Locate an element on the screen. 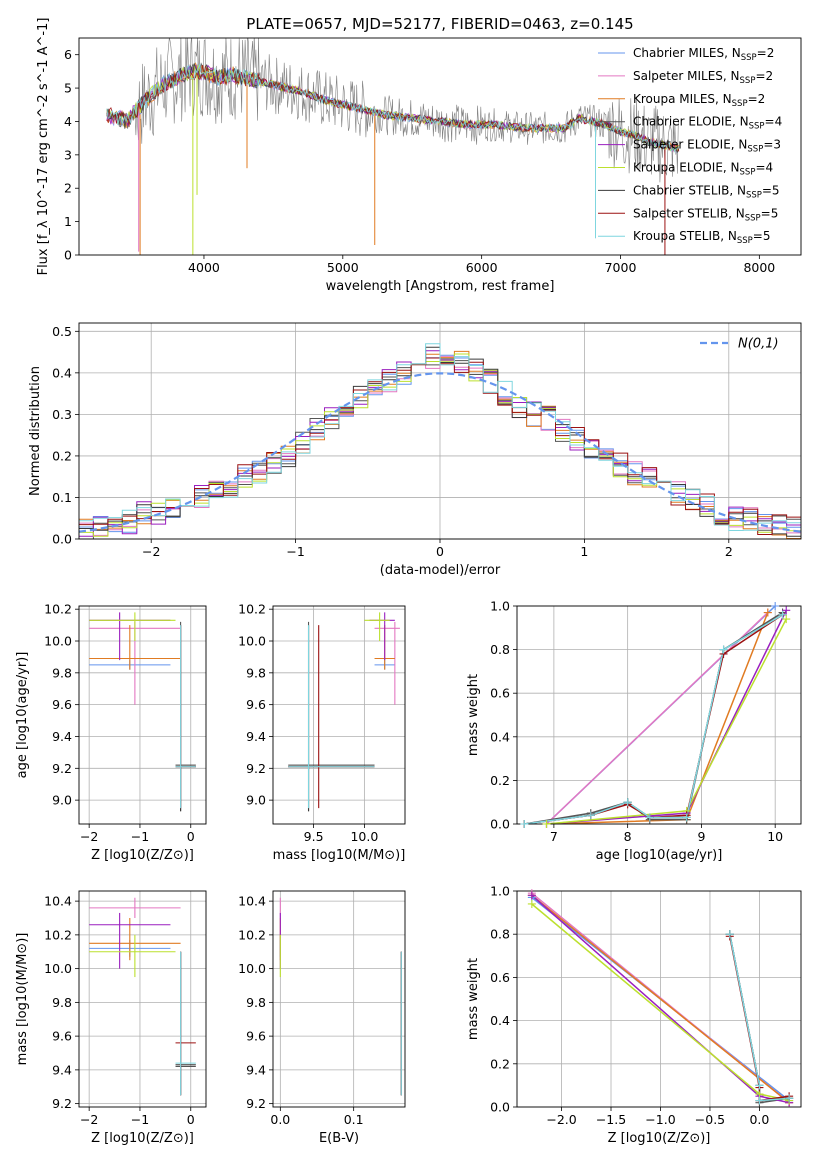 Image resolution: width=819 pixels, height=1170 pixels. y-tick-label: 9.6 is located at coordinates (62, 704).